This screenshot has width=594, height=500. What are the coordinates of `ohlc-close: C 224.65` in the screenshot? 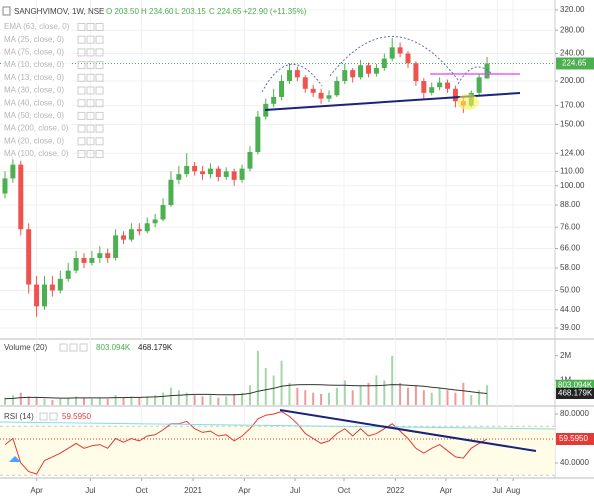 It's located at (225, 11).